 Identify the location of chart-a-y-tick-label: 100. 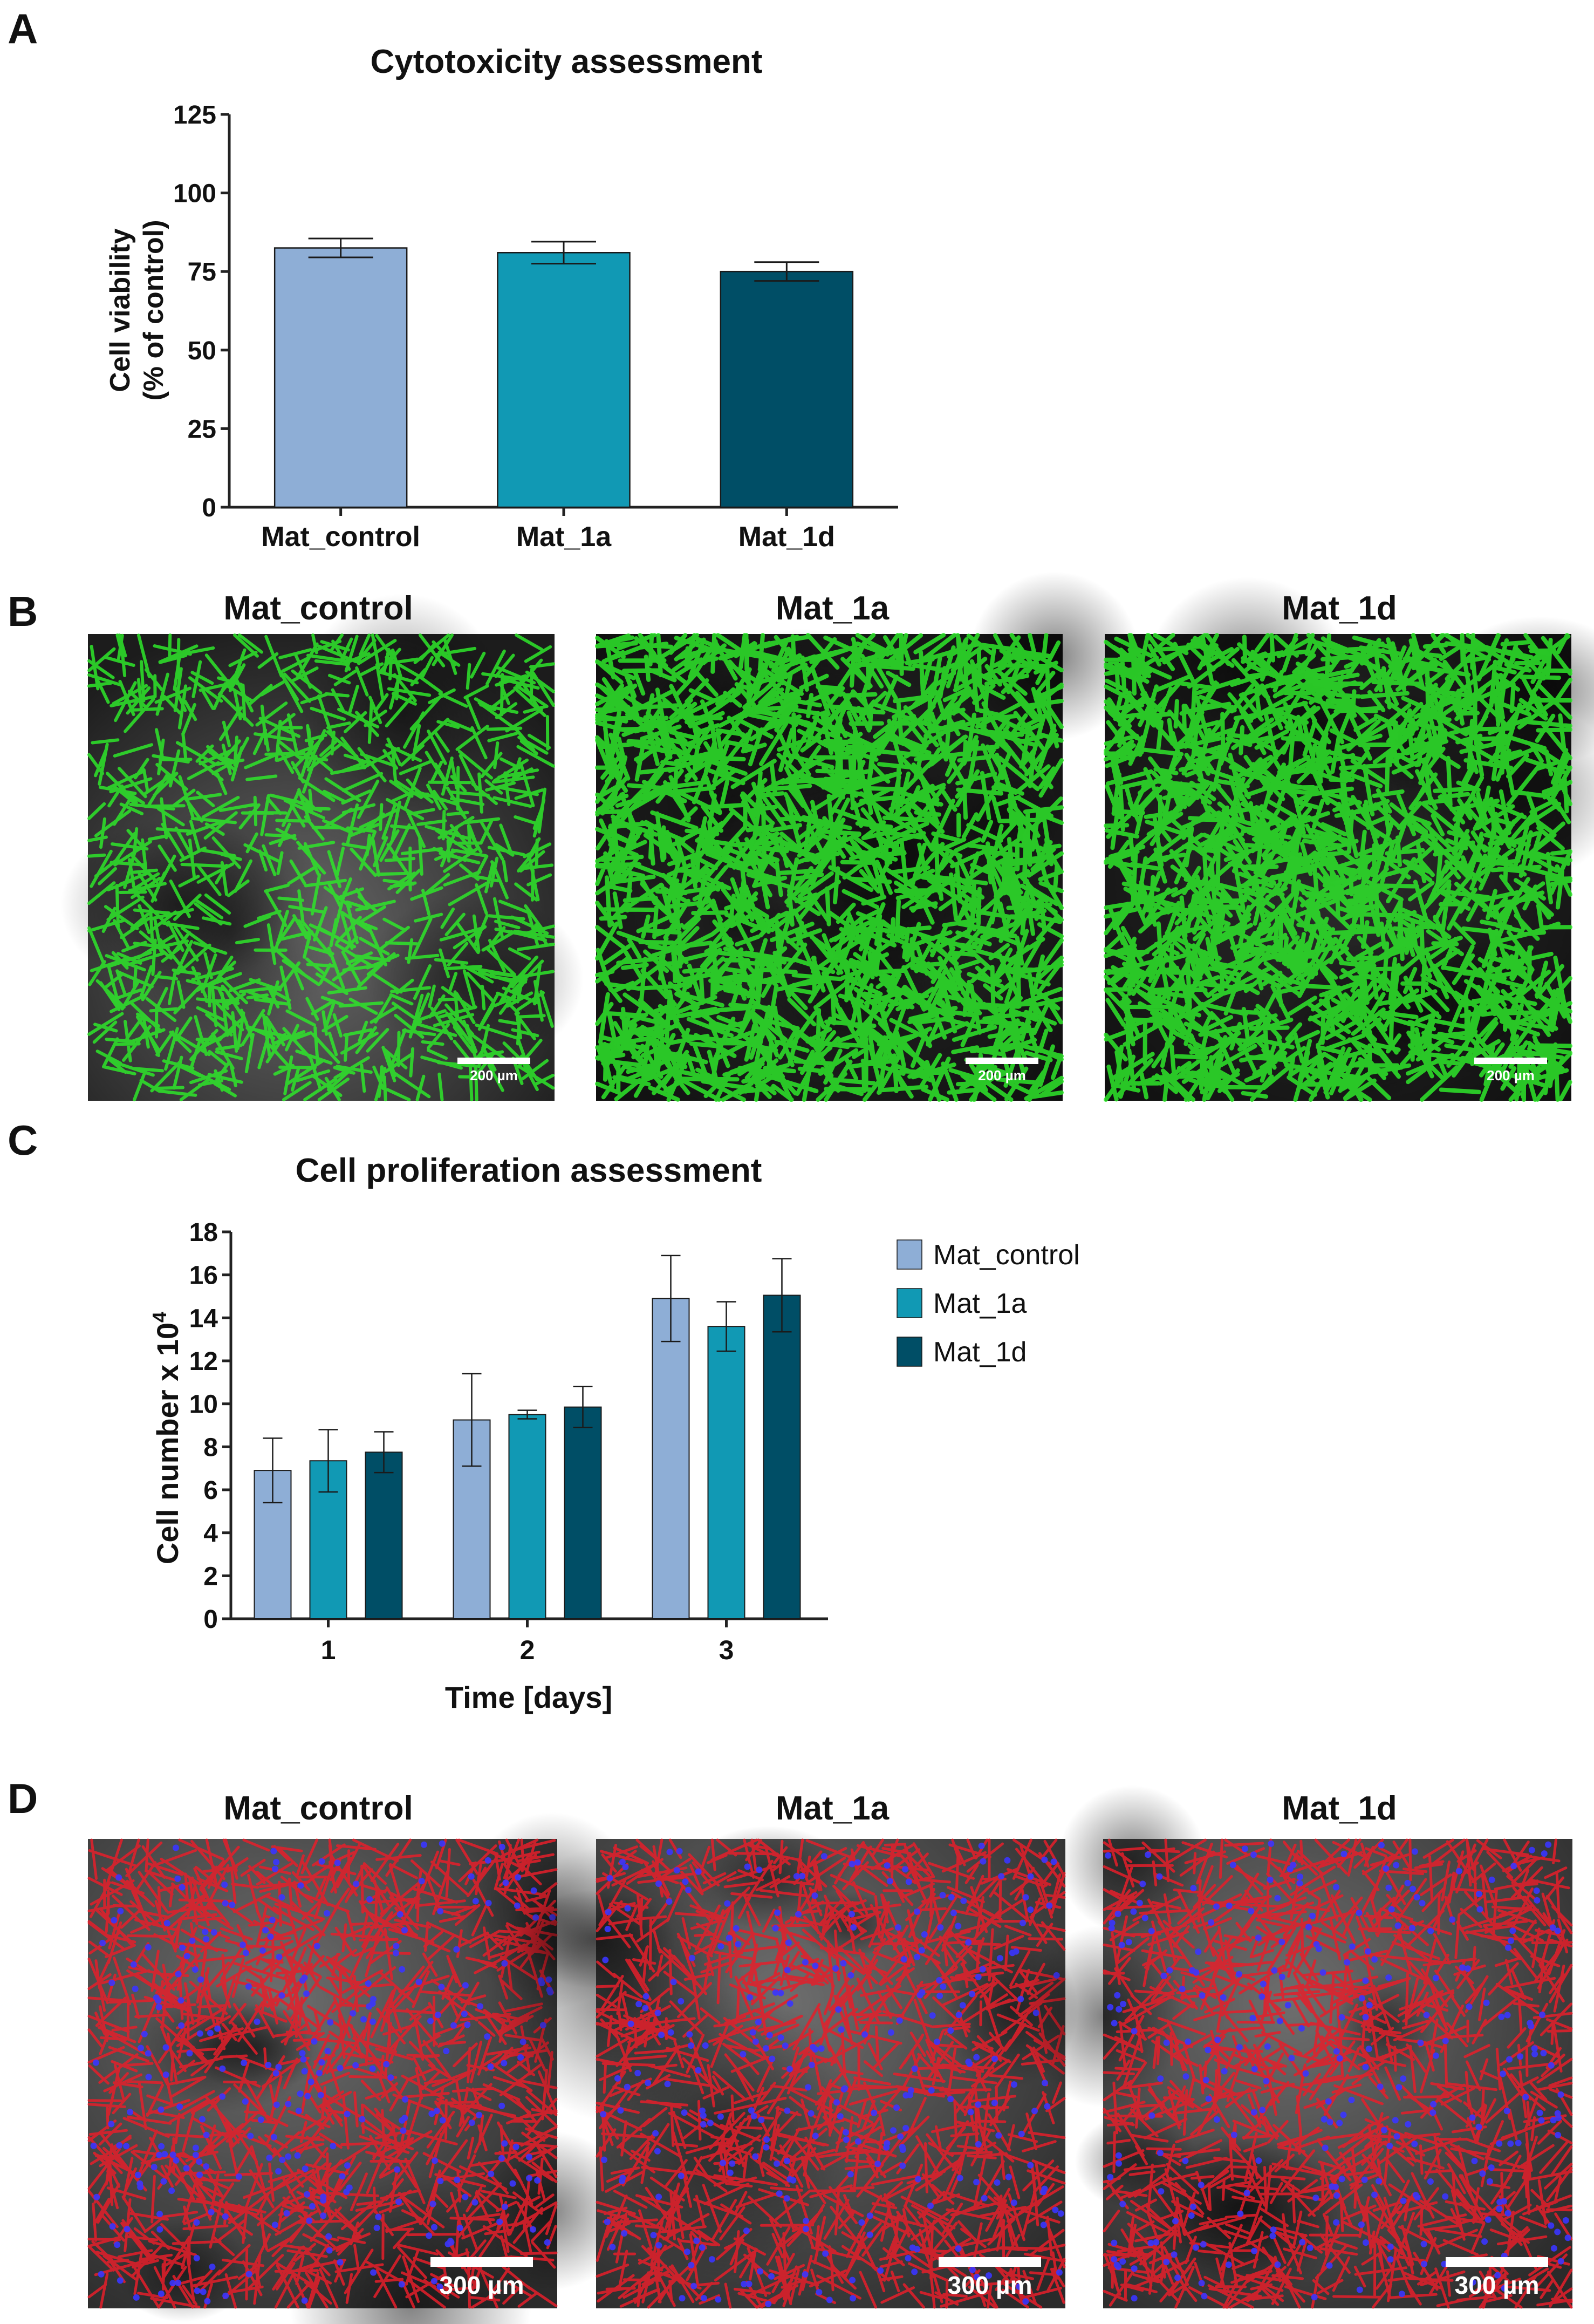
(194, 194).